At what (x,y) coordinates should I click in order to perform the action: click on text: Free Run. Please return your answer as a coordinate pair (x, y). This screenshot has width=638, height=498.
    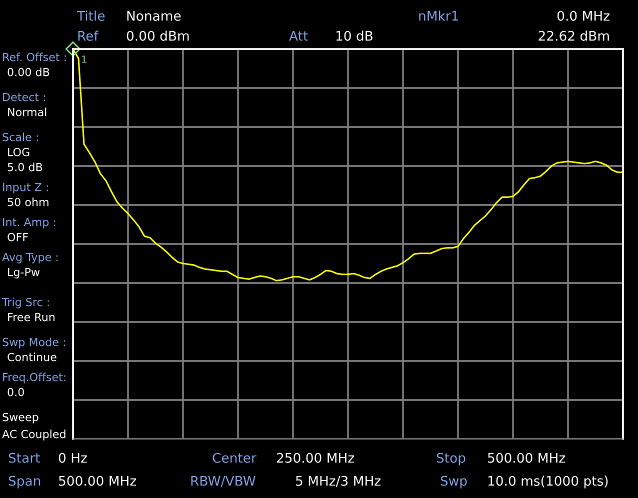
    Looking at the image, I should click on (31, 317).